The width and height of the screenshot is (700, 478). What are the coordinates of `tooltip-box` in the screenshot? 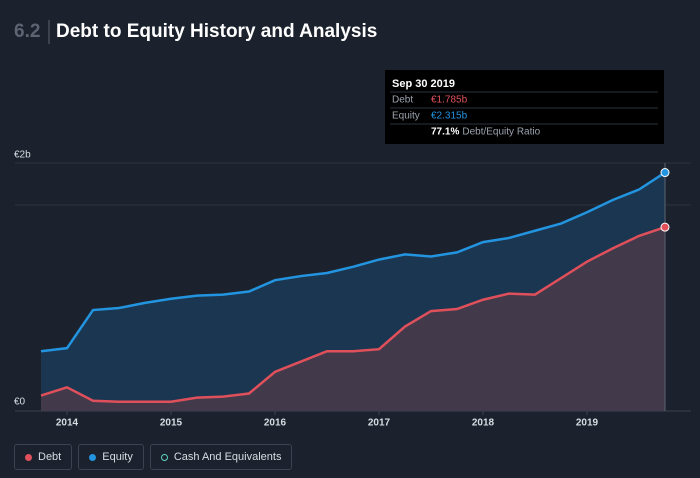 It's located at (524, 107).